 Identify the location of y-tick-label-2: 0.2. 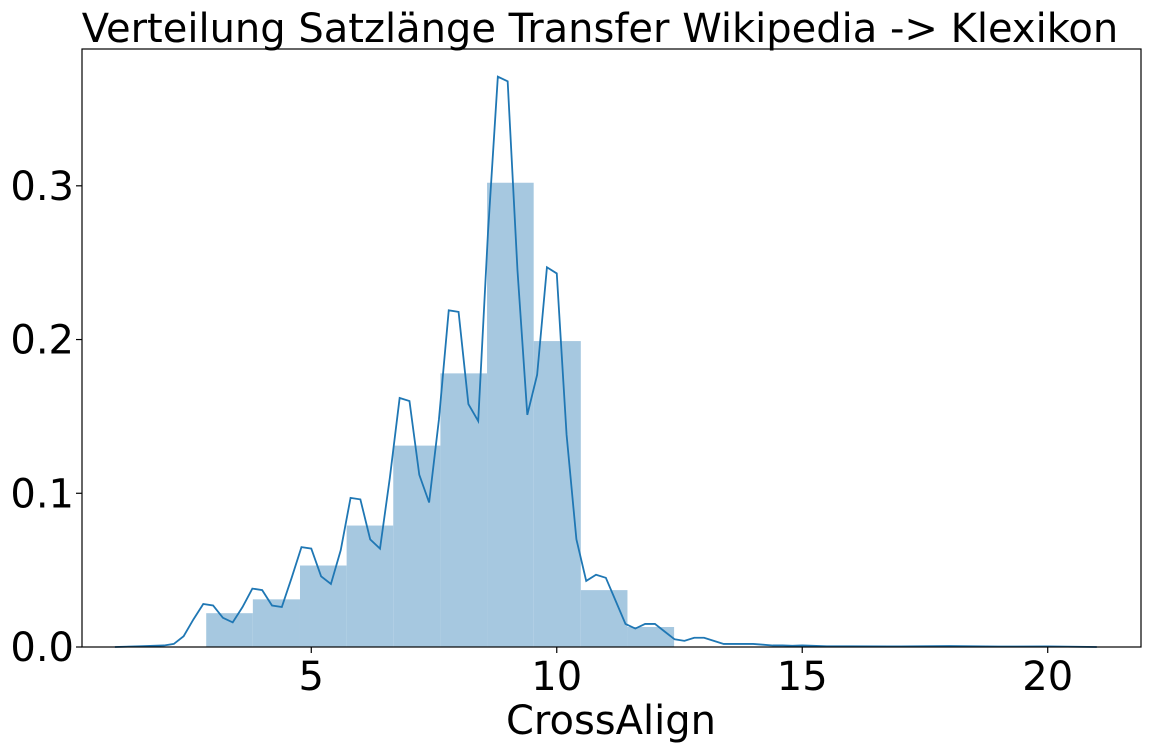
(42, 341).